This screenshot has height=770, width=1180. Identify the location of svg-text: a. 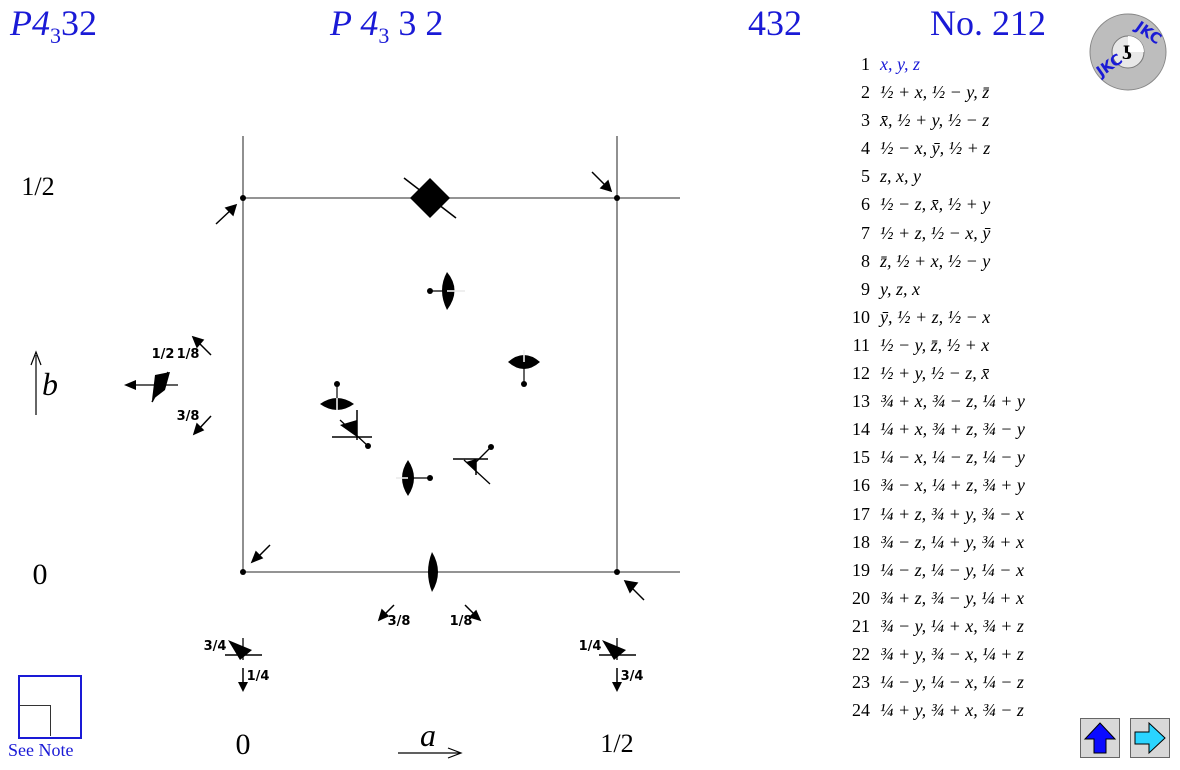
(428, 735).